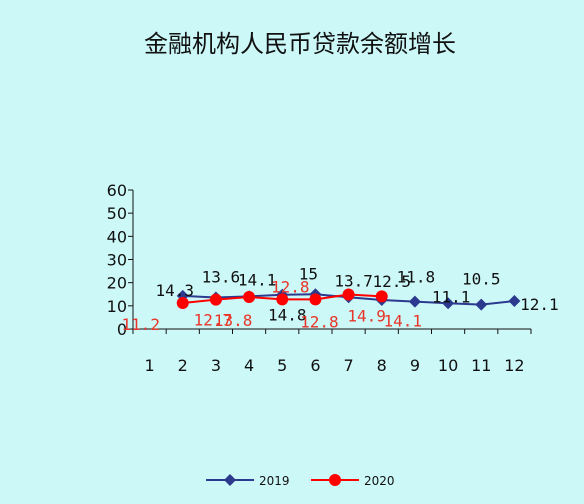 The height and width of the screenshot is (504, 584). I want to click on legend-2020-marker, so click(335, 480).